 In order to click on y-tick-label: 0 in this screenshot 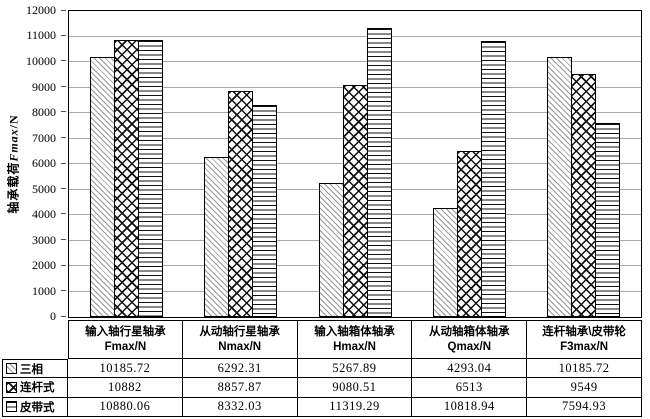, I will do `click(53, 316)`.